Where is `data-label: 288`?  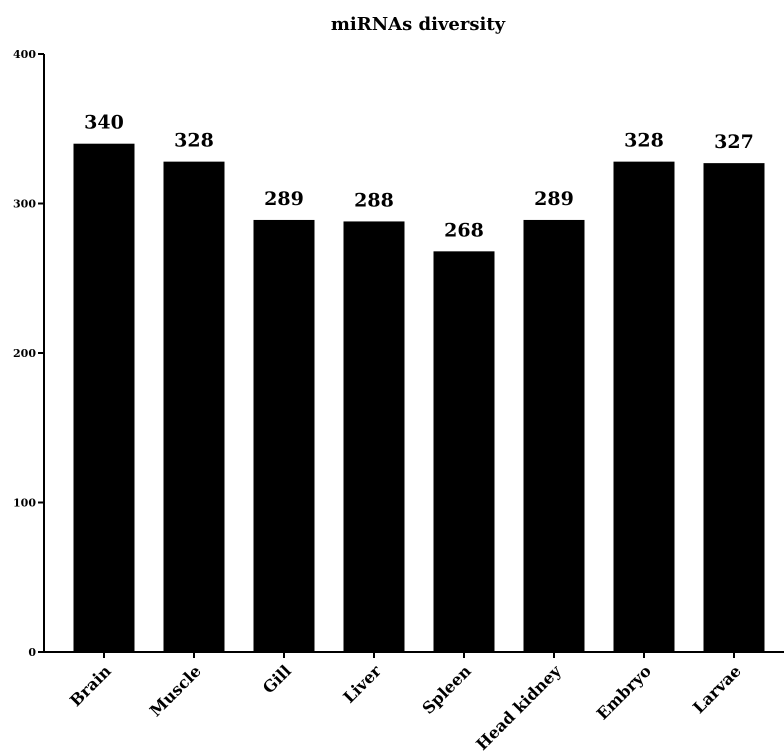
data-label: 288 is located at coordinates (374, 200).